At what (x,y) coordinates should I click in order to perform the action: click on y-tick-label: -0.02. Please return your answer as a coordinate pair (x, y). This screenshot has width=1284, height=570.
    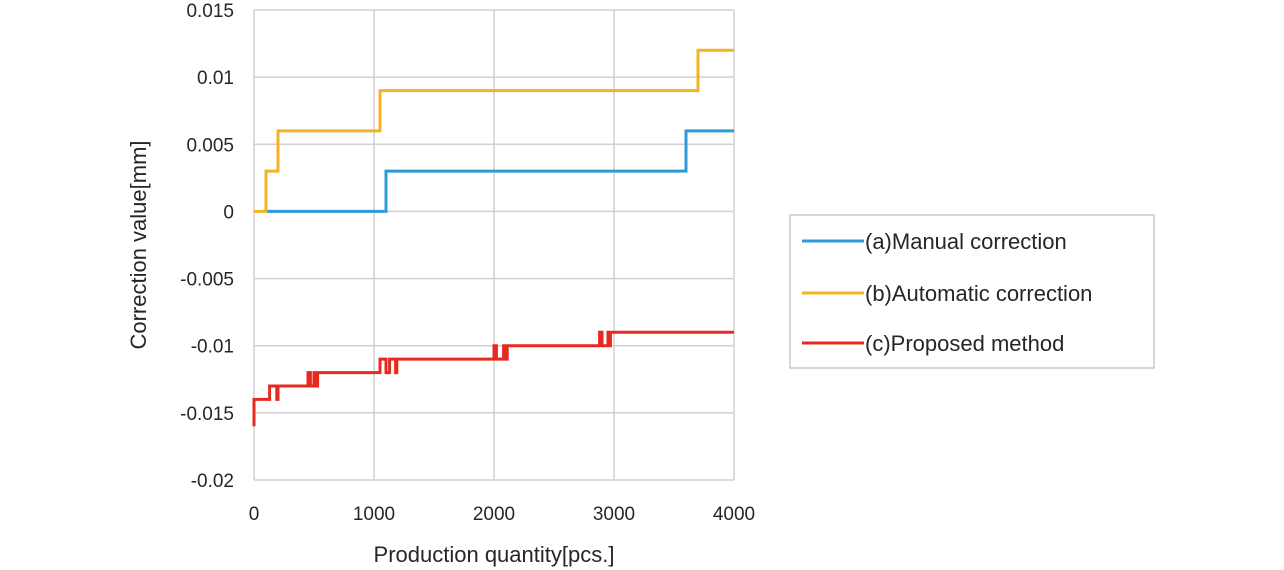
    Looking at the image, I should click on (212, 481).